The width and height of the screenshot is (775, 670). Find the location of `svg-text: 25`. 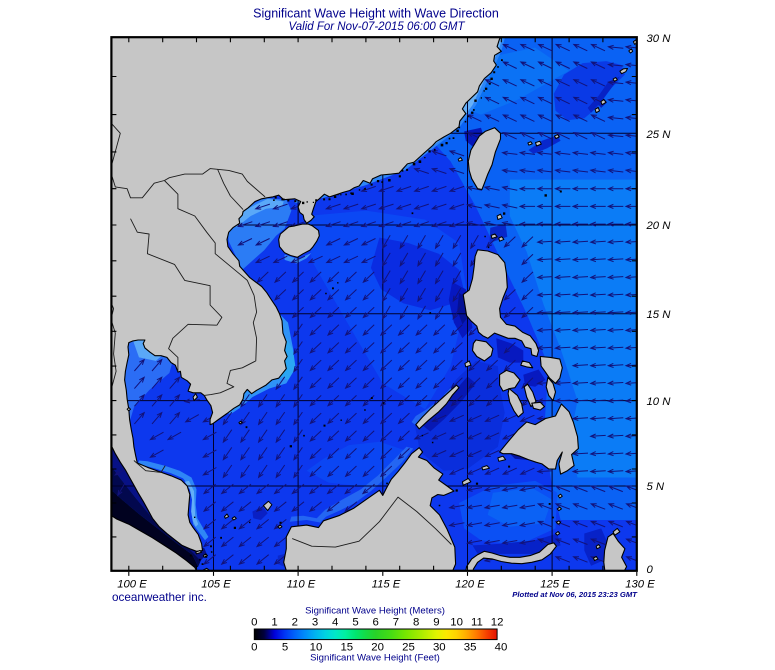

svg-text: 25 is located at coordinates (408, 648).